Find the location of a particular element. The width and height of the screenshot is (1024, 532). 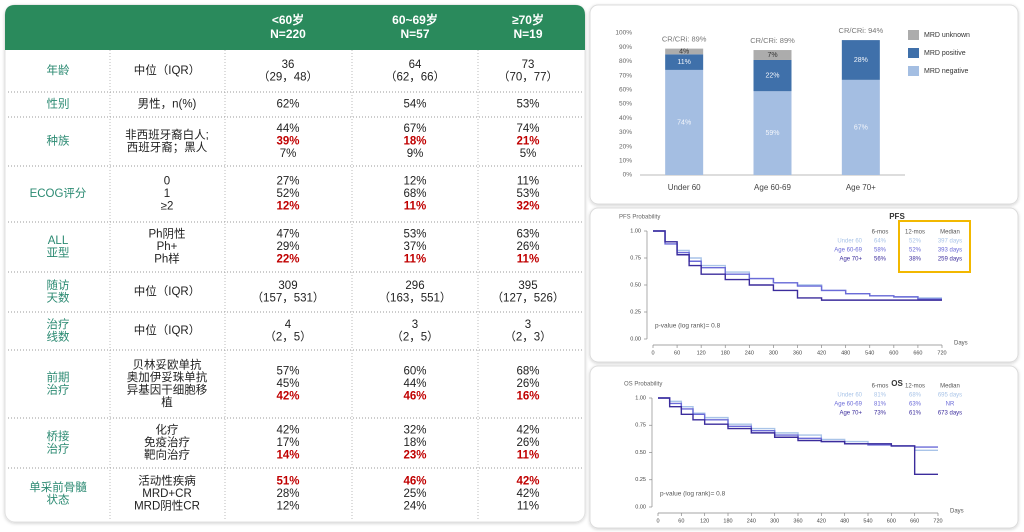

table-cell: 51% is located at coordinates (287, 482).